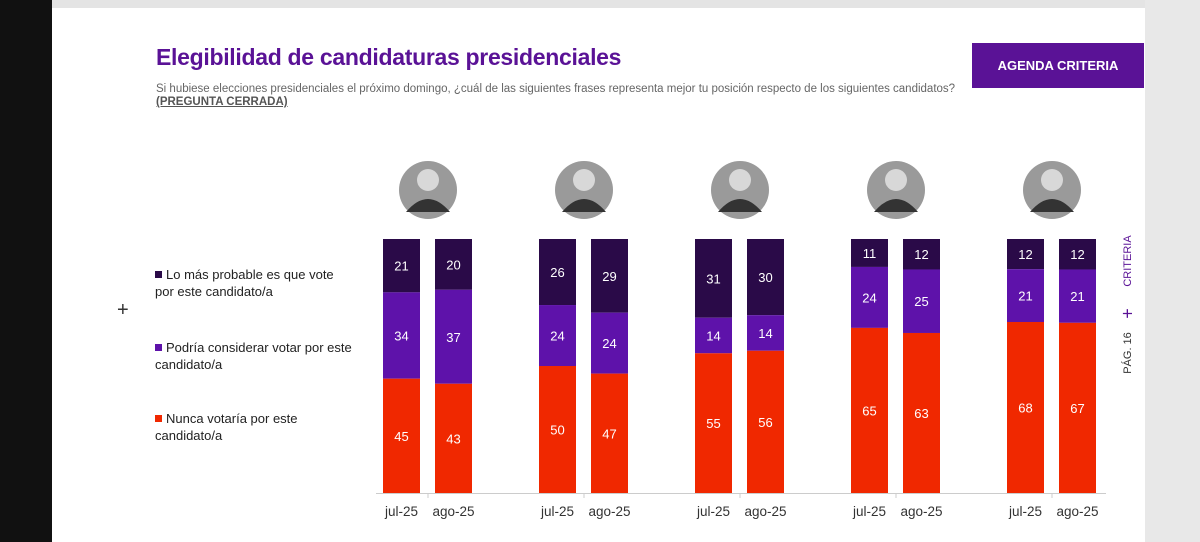 The width and height of the screenshot is (1200, 542). I want to click on data-label: 31, so click(713, 278).